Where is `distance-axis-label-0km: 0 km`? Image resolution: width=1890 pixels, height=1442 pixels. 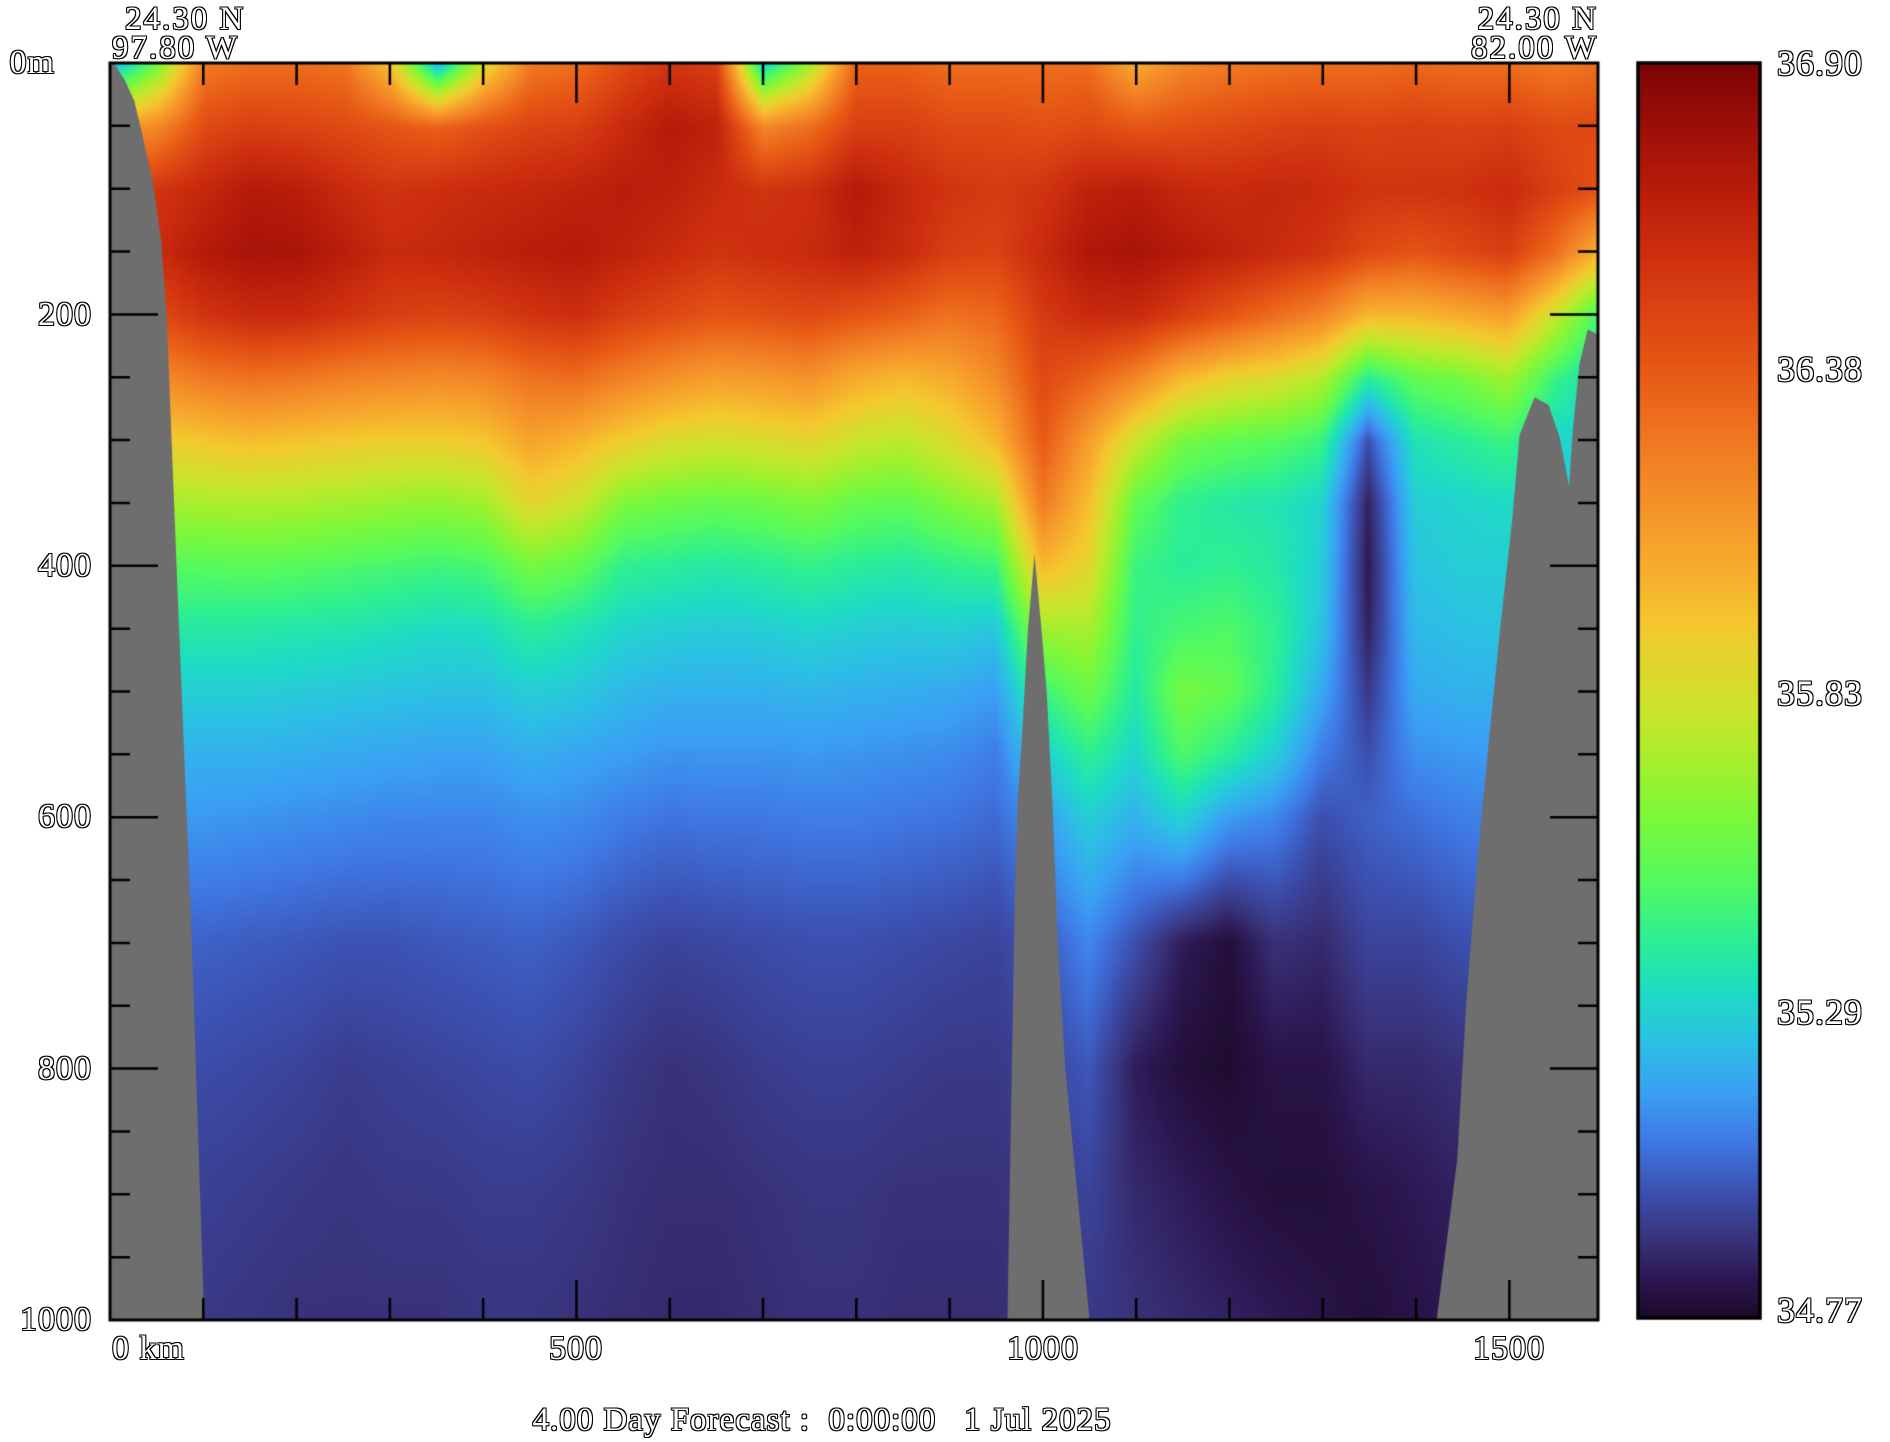
distance-axis-label-0km: 0 km is located at coordinates (148, 1348).